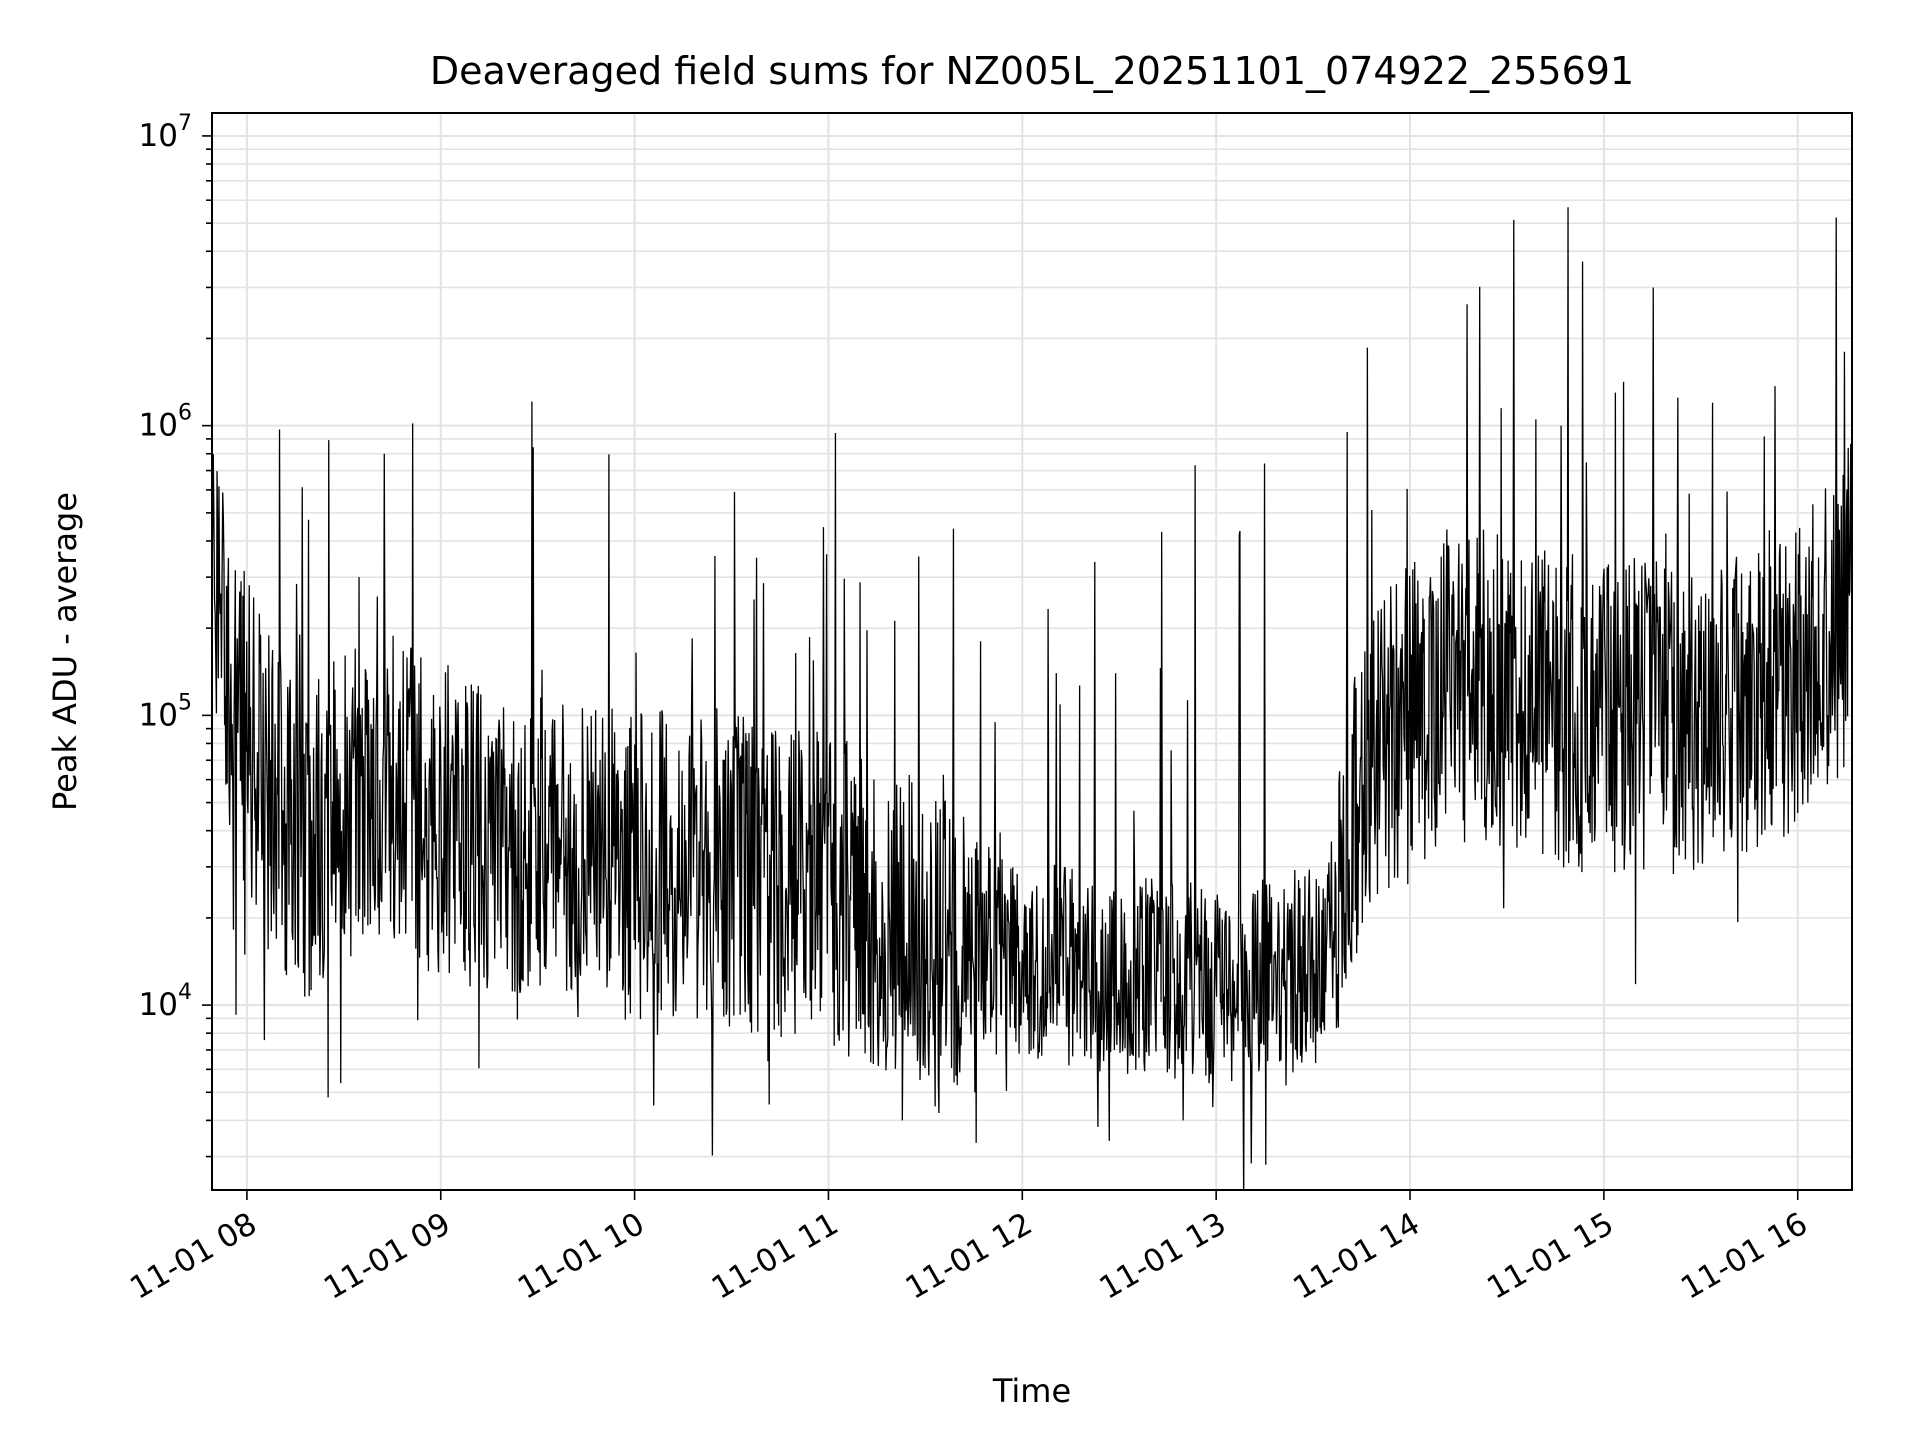  Describe the element at coordinates (165, 1001) in the screenshot. I see `y-tick-label: 10⁴` at that location.